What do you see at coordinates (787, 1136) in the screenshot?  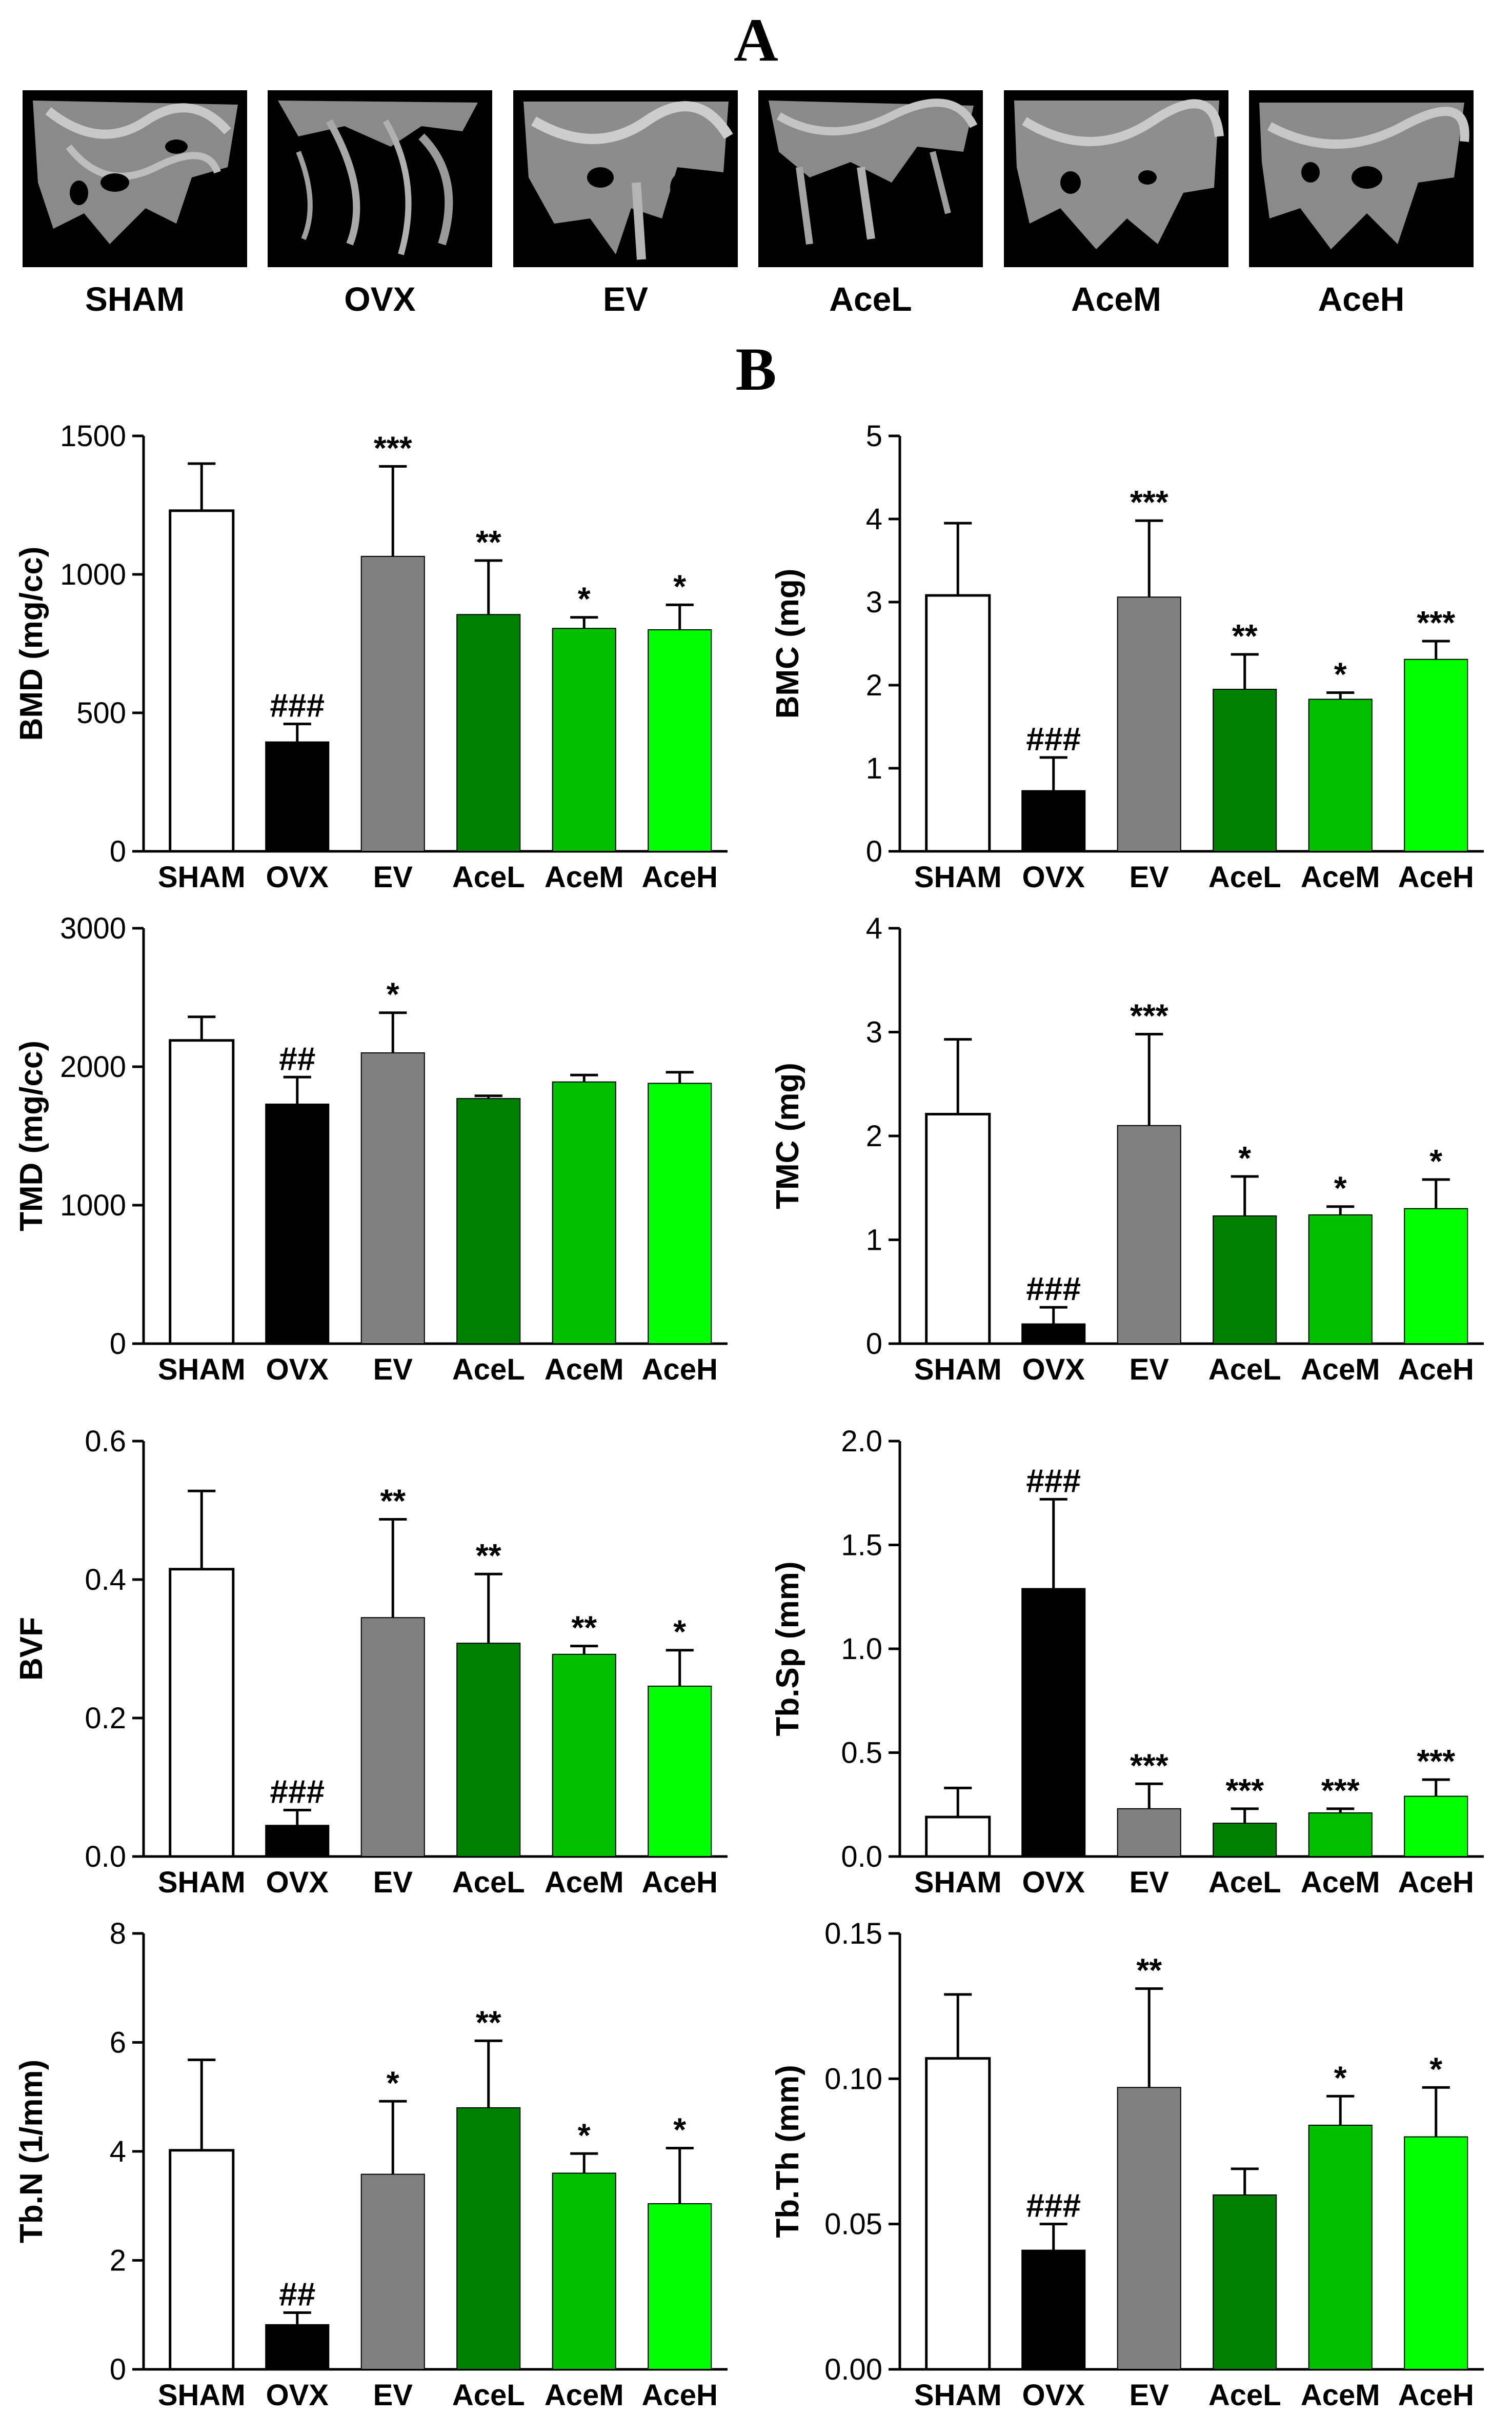 I see `y-axis-label: TMC (mg)` at bounding box center [787, 1136].